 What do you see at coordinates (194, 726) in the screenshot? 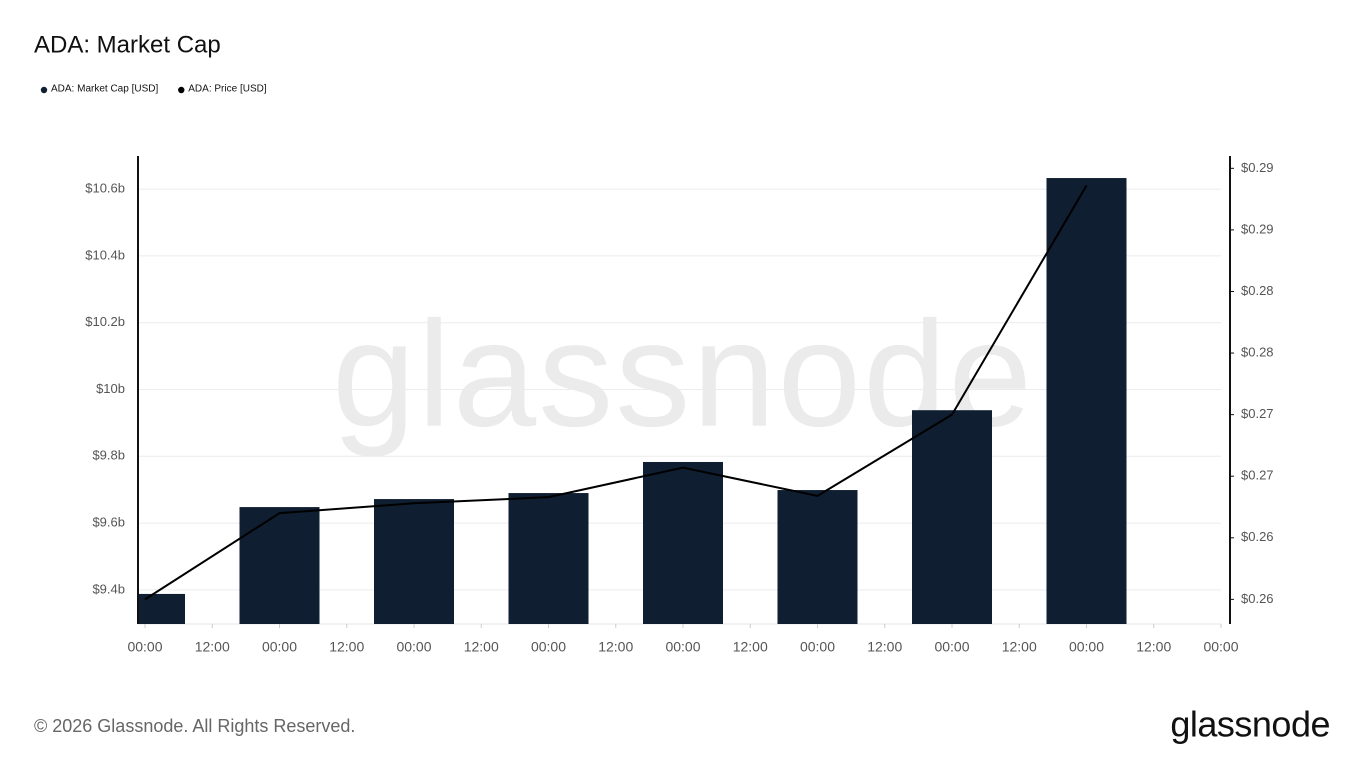
I see `footer: © 2026 Glassnode. All Rights Reserved.` at bounding box center [194, 726].